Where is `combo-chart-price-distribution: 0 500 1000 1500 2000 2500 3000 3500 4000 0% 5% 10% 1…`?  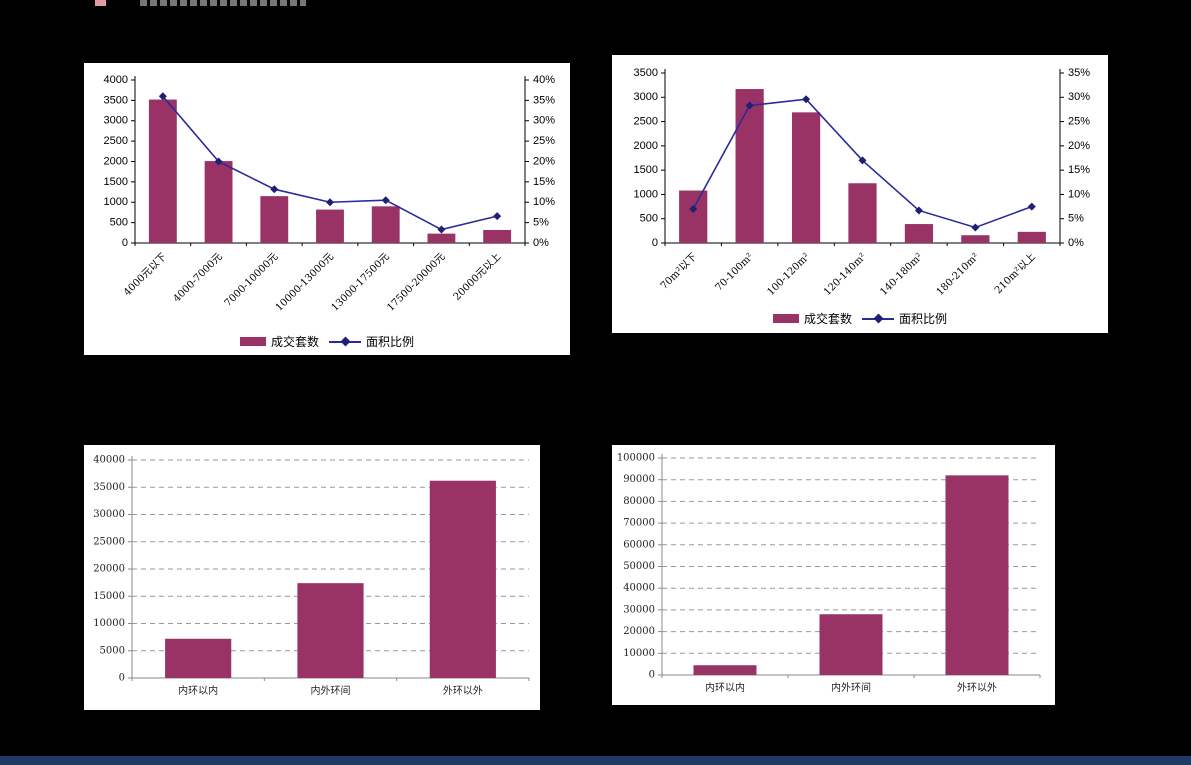
combo-chart-price-distribution: 0 500 1000 1500 2000 2500 3000 3500 4000 0% 5% 10% 1… is located at coordinates (330, 194).